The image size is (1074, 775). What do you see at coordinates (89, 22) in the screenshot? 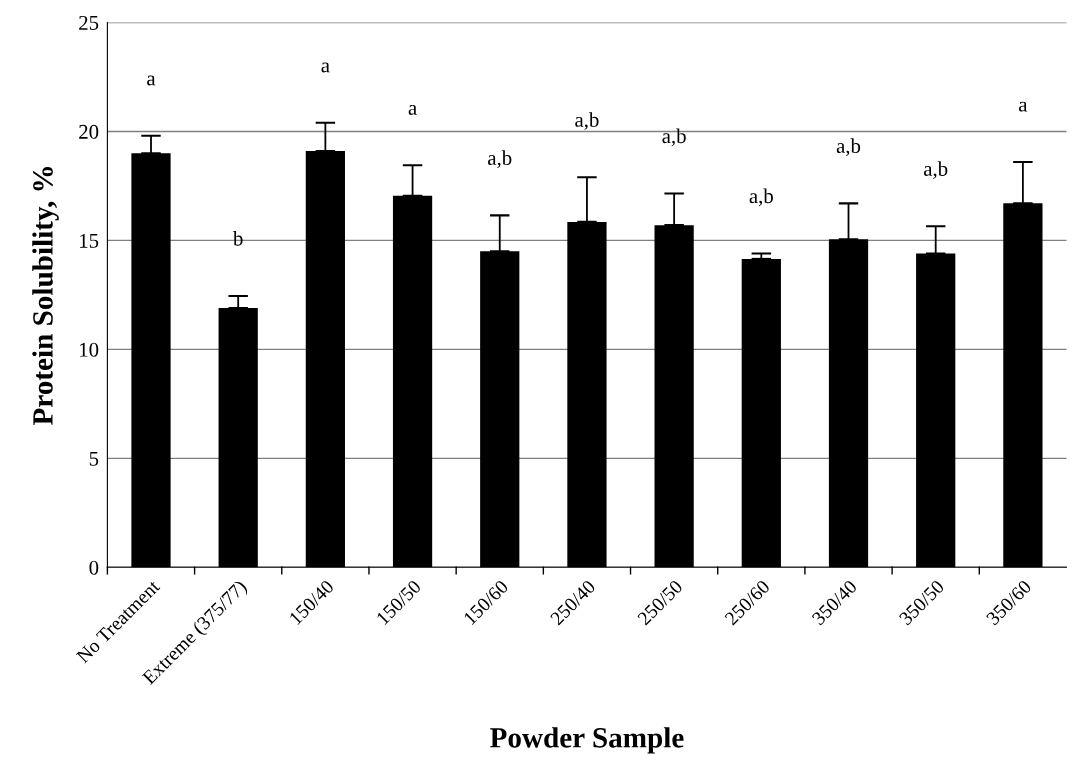
I see `y-tick-label: 25` at bounding box center [89, 22].